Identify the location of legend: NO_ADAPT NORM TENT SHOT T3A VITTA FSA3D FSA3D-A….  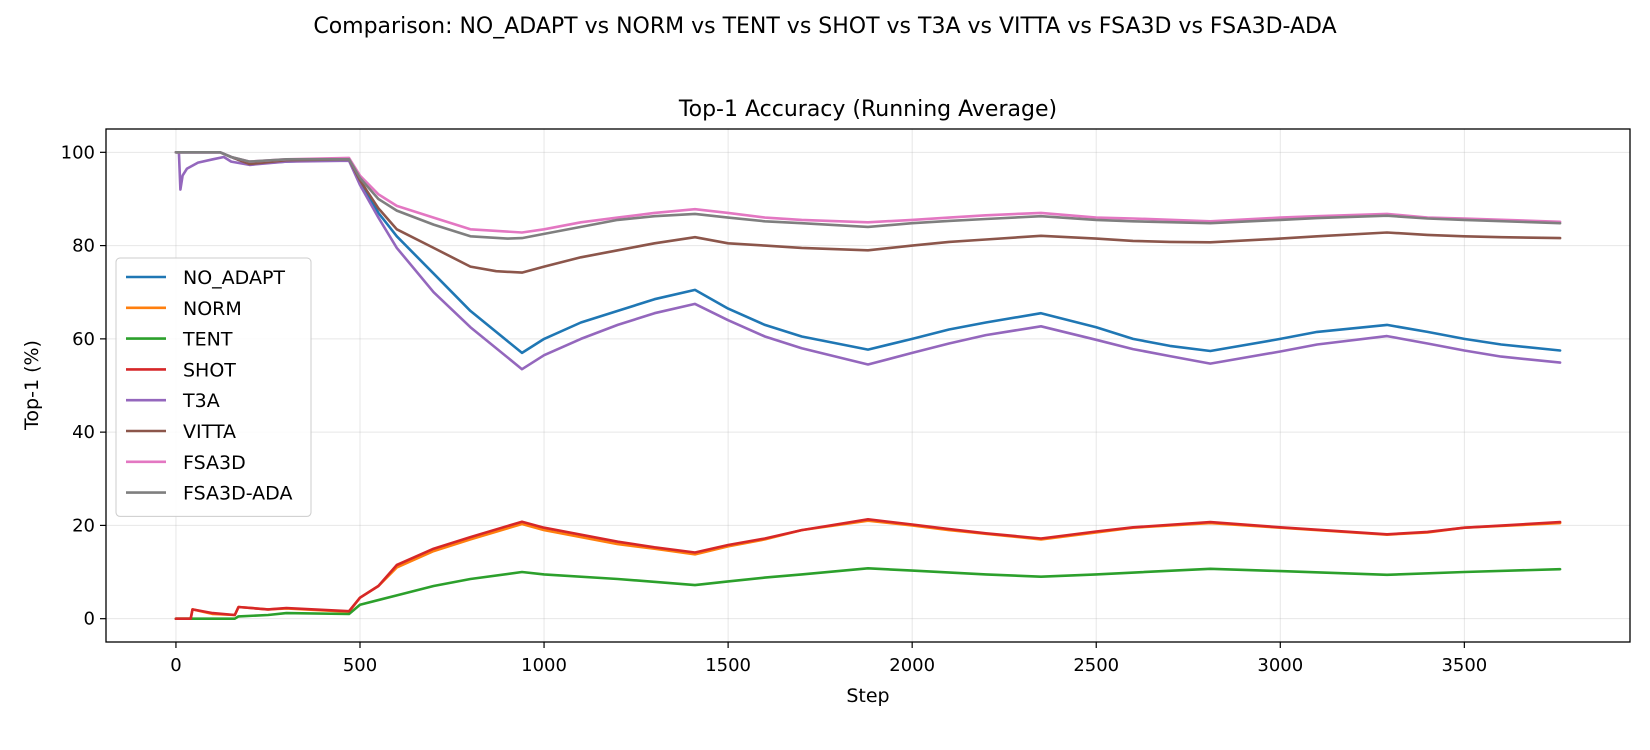
(213, 387).